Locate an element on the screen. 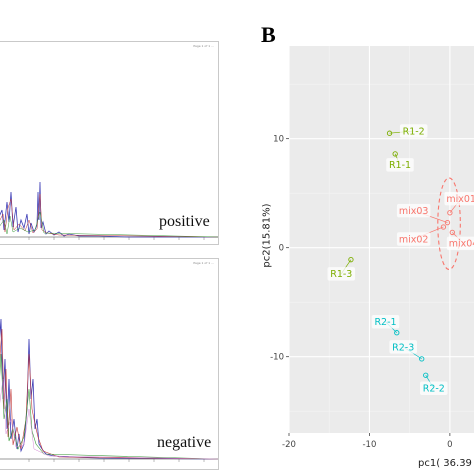  point-label-R1-3: R1-3 is located at coordinates (341, 274).